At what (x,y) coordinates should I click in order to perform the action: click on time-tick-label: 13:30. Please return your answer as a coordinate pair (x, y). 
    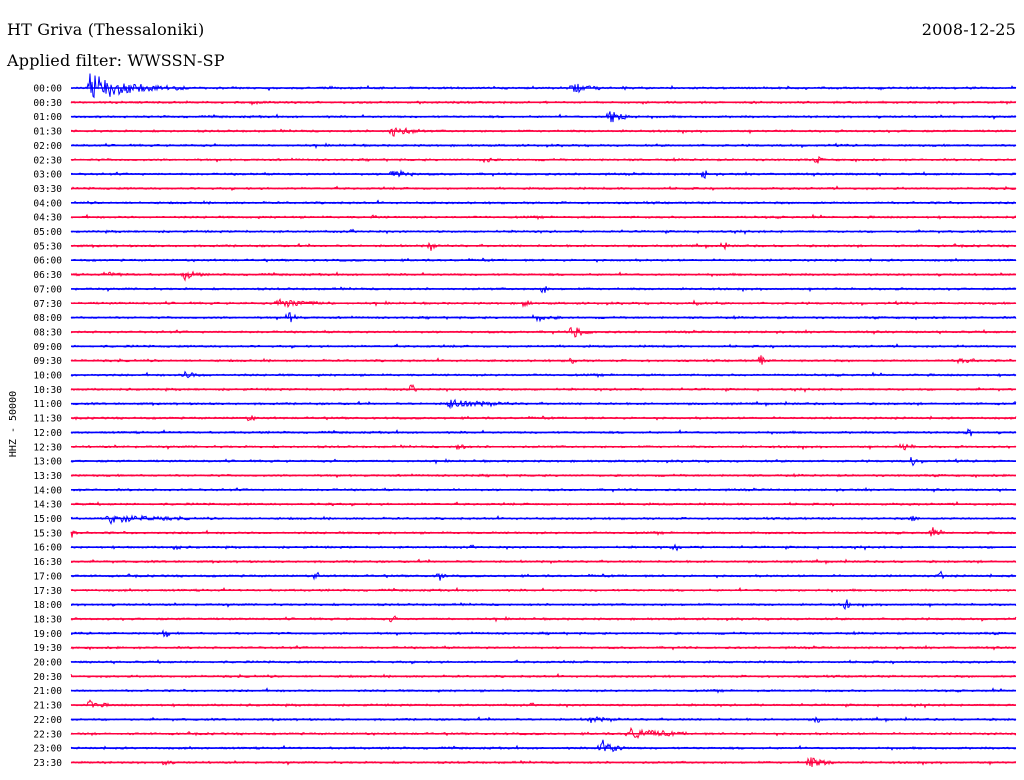
    Looking at the image, I should click on (47, 476).